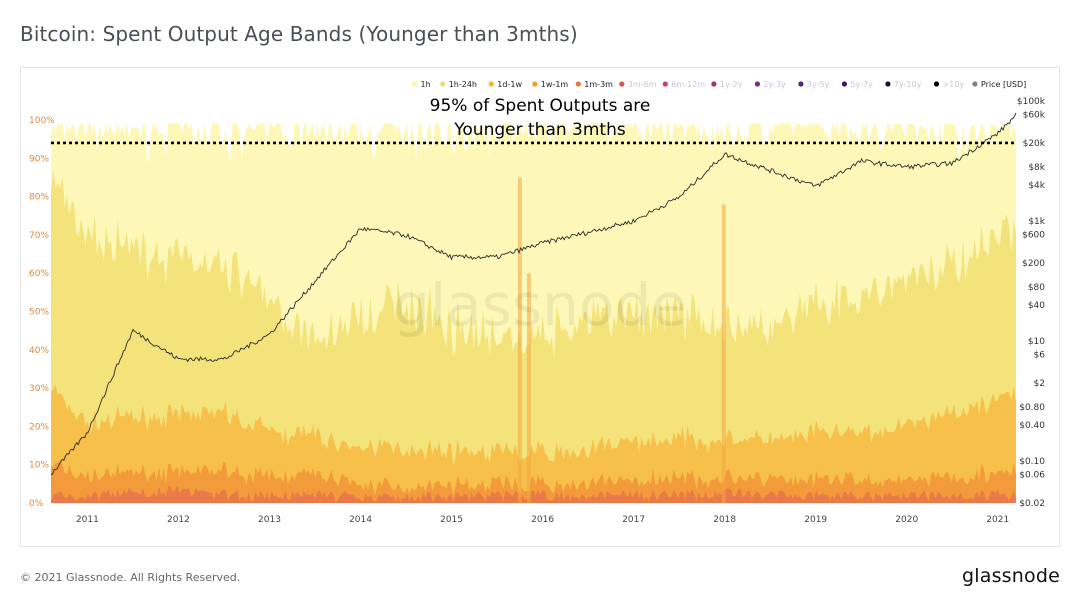 Image resolution: width=1080 pixels, height=606 pixels. I want to click on legend-label: >10y, so click(954, 84).